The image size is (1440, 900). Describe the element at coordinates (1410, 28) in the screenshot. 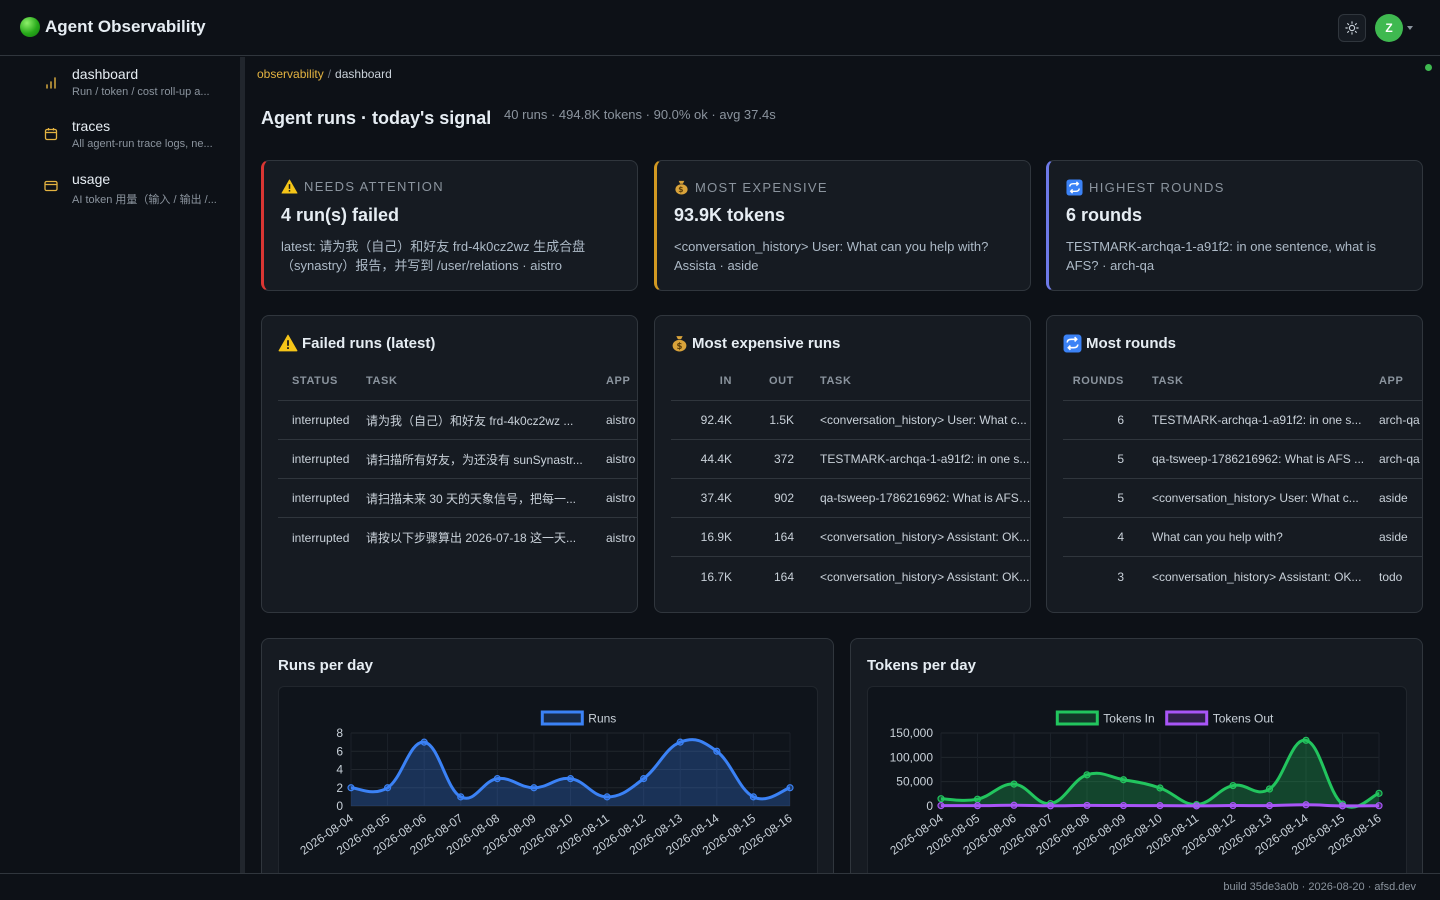

I see `chevron-down-icon` at that location.